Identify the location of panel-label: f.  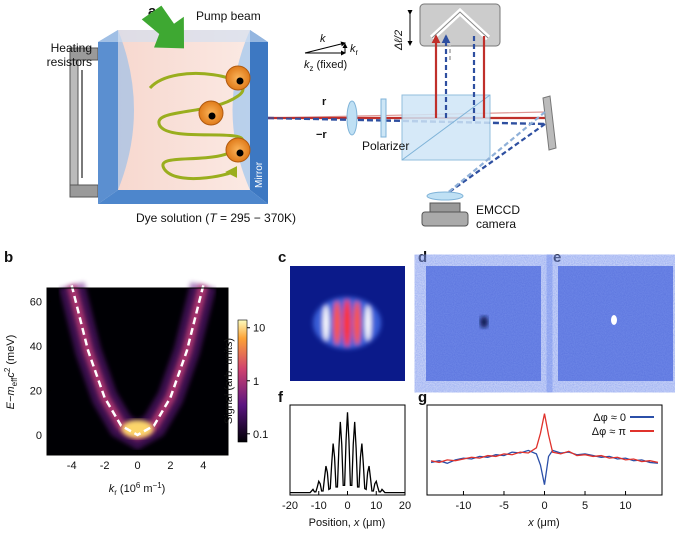
(281, 397).